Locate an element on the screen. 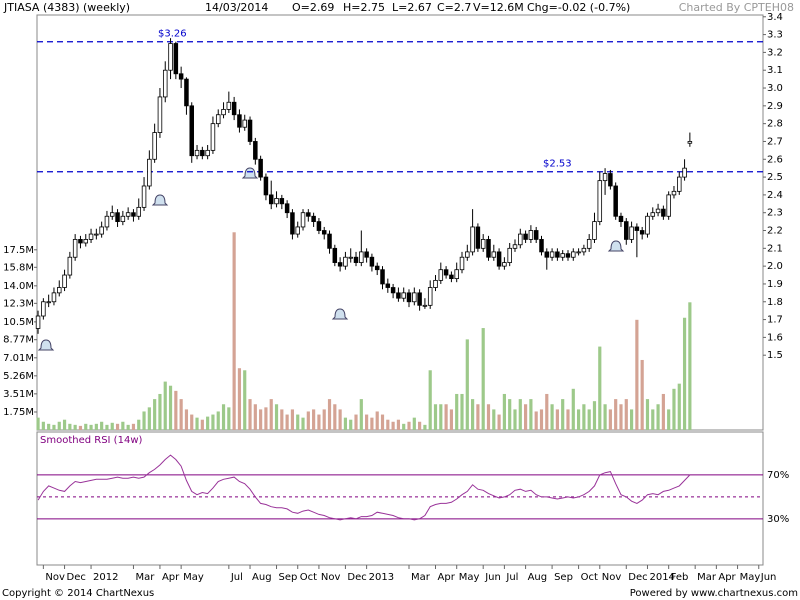 This screenshot has height=600, width=800. rsi-line is located at coordinates (364, 487).